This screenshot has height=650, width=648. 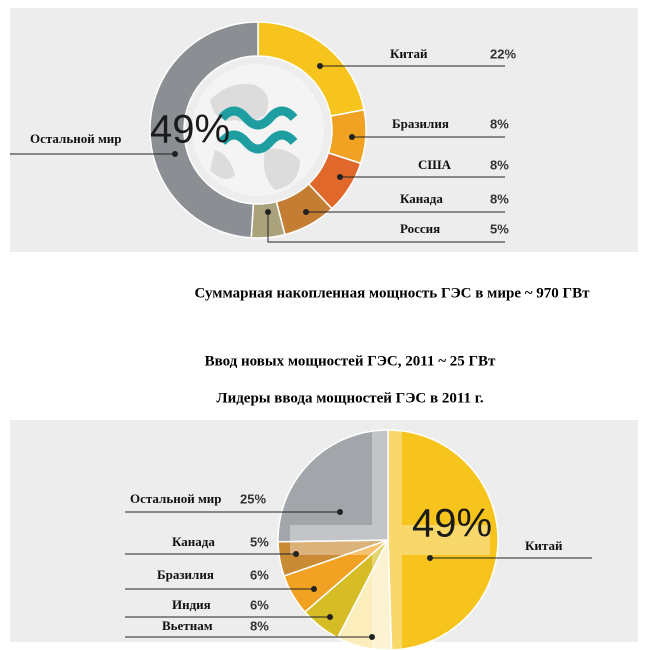 What do you see at coordinates (503, 53) in the screenshot?
I see `value-label: 22%` at bounding box center [503, 53].